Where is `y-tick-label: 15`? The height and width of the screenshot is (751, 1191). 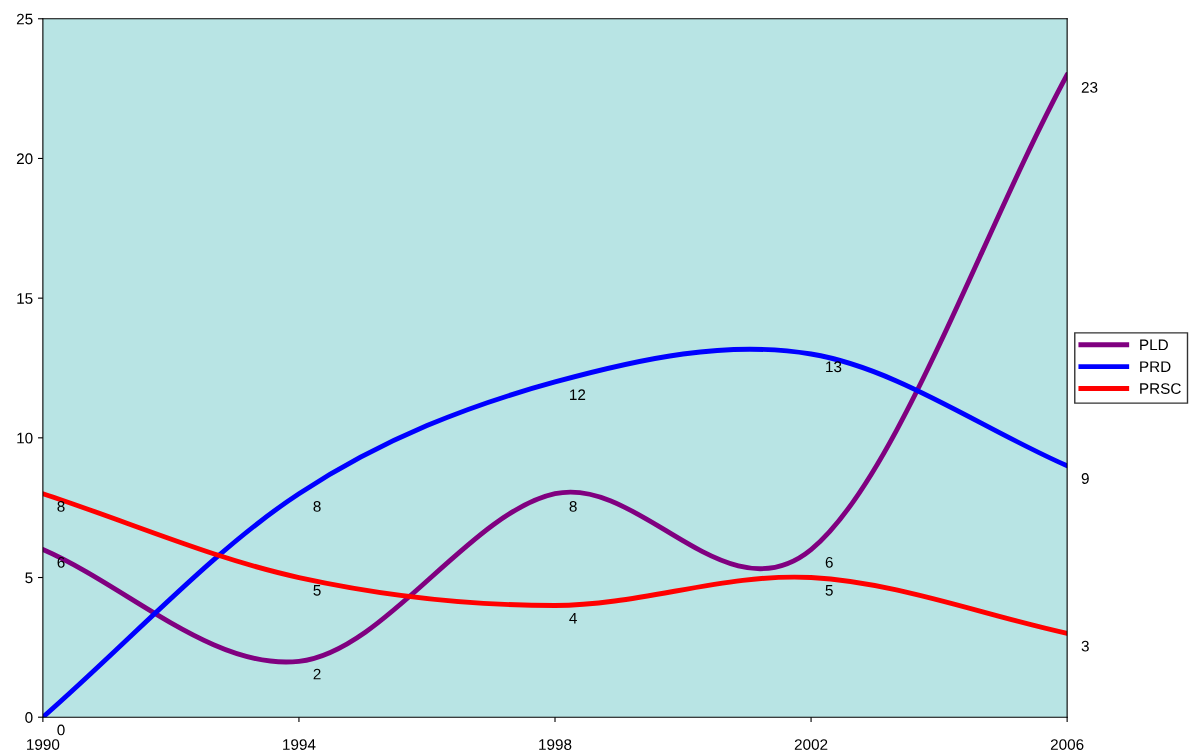
y-tick-label: 15 is located at coordinates (25, 298).